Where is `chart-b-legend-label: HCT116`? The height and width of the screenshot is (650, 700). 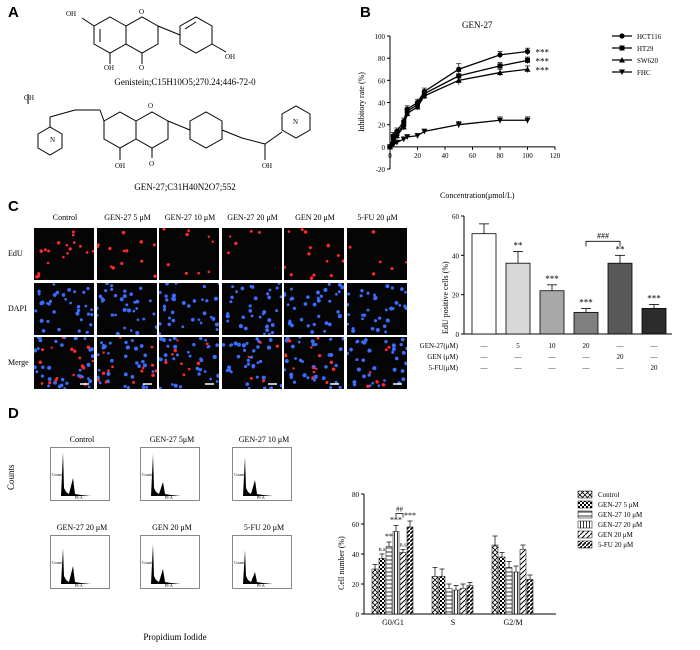
chart-b-legend-label: HCT116 is located at coordinates (649, 37).